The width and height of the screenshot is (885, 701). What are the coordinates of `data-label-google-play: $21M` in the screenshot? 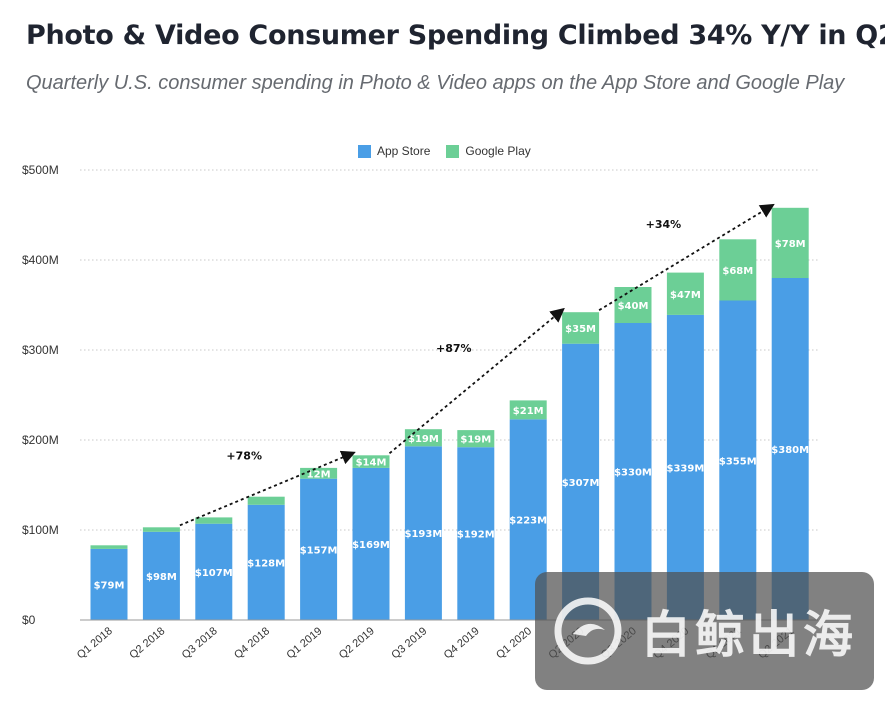 It's located at (528, 411).